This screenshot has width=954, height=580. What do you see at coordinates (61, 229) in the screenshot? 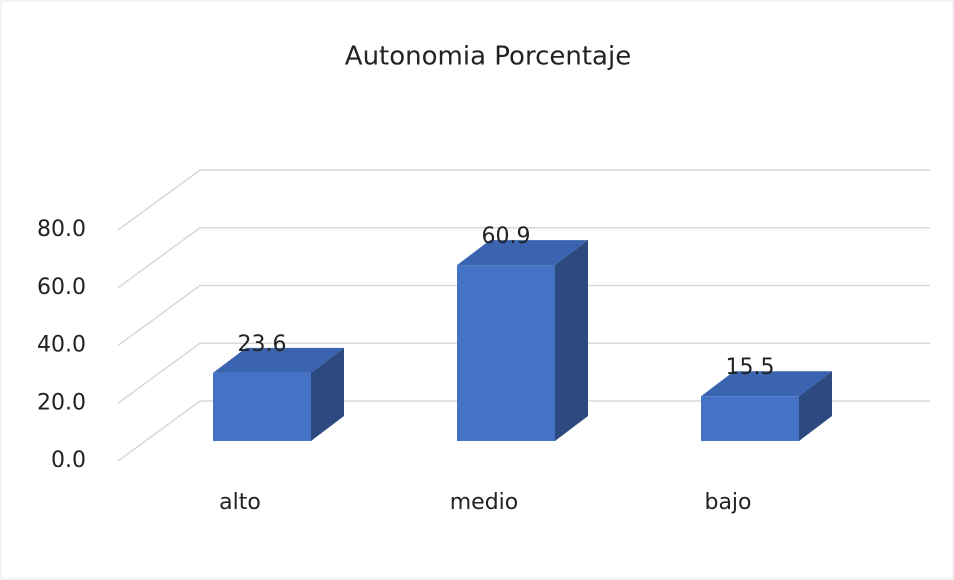
I see `y-tick-label: 80.0` at bounding box center [61, 229].